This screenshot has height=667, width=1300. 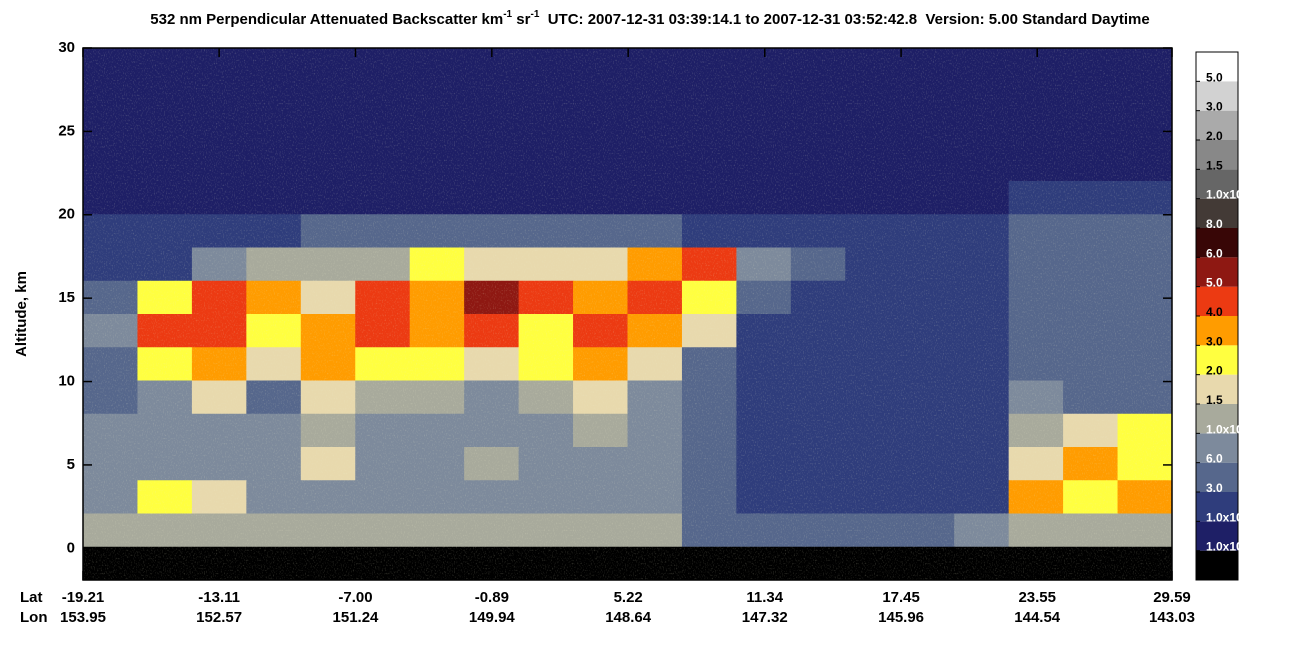 What do you see at coordinates (628, 617) in the screenshot?
I see `x2-tick-label: 148.64` at bounding box center [628, 617].